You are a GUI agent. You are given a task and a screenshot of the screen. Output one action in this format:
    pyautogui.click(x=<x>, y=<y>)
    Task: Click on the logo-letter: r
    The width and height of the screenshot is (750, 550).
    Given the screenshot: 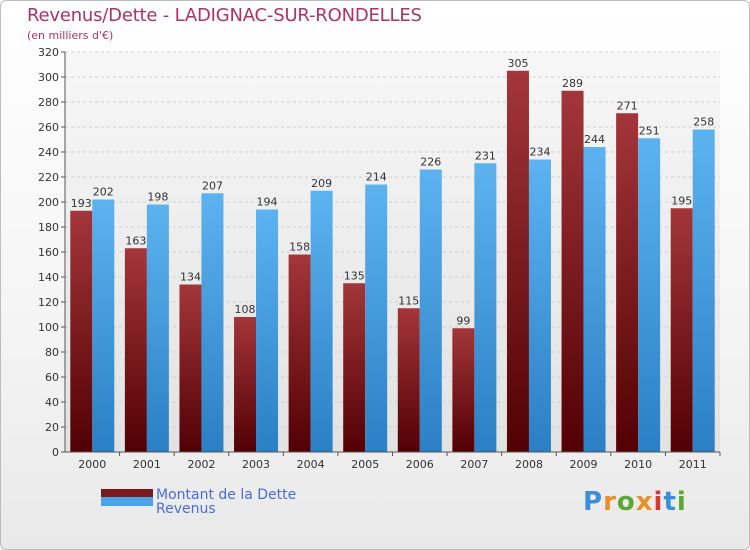 What is the action you would take?
    pyautogui.click(x=610, y=502)
    